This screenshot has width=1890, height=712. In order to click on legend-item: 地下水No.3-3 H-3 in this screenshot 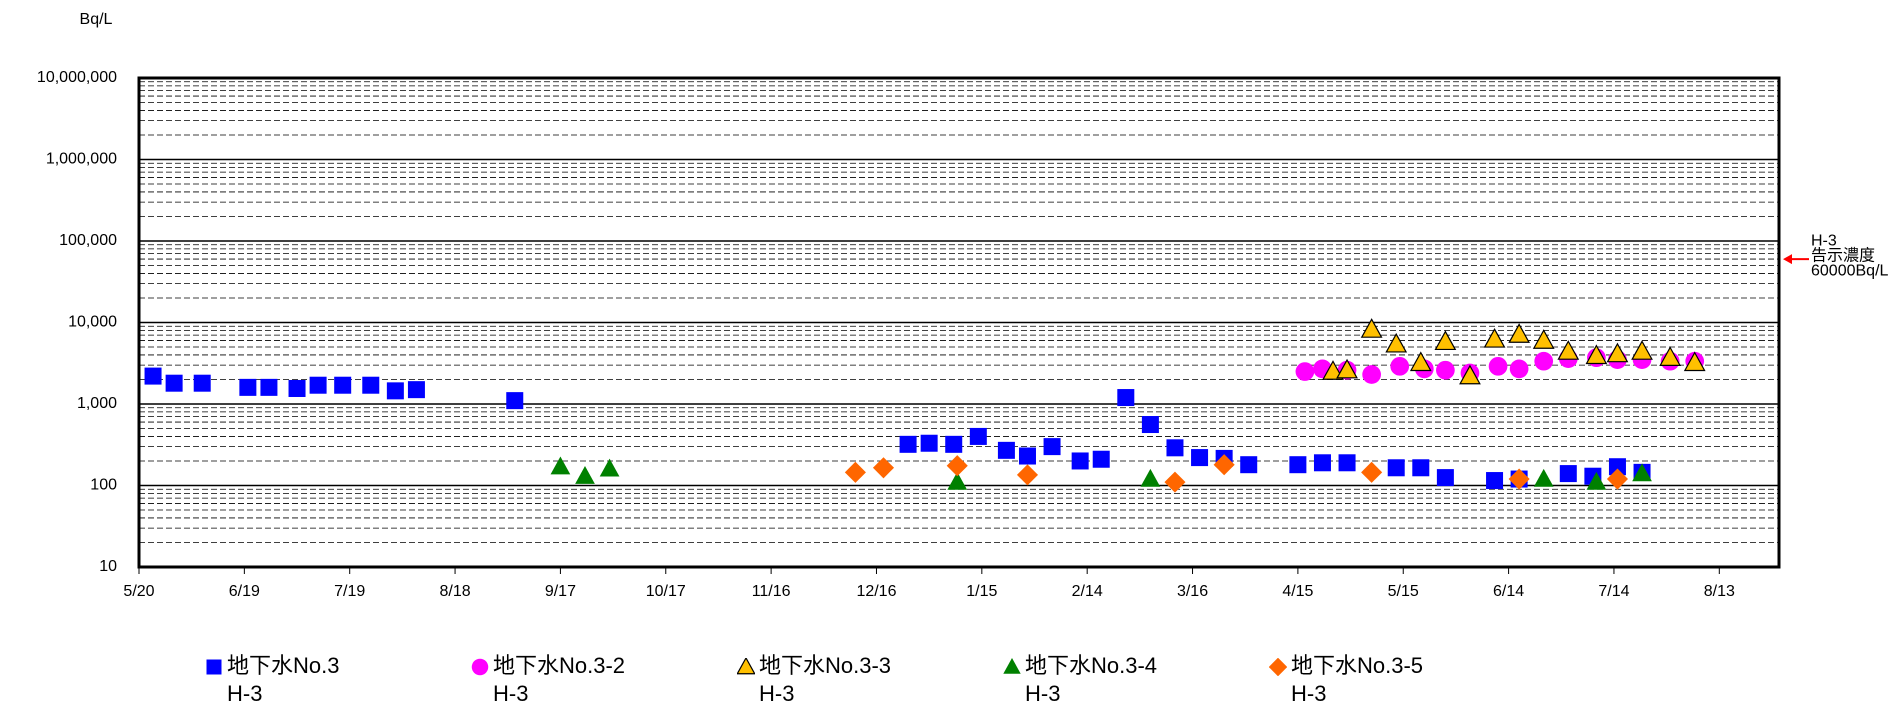, I will do `click(814, 680)`.